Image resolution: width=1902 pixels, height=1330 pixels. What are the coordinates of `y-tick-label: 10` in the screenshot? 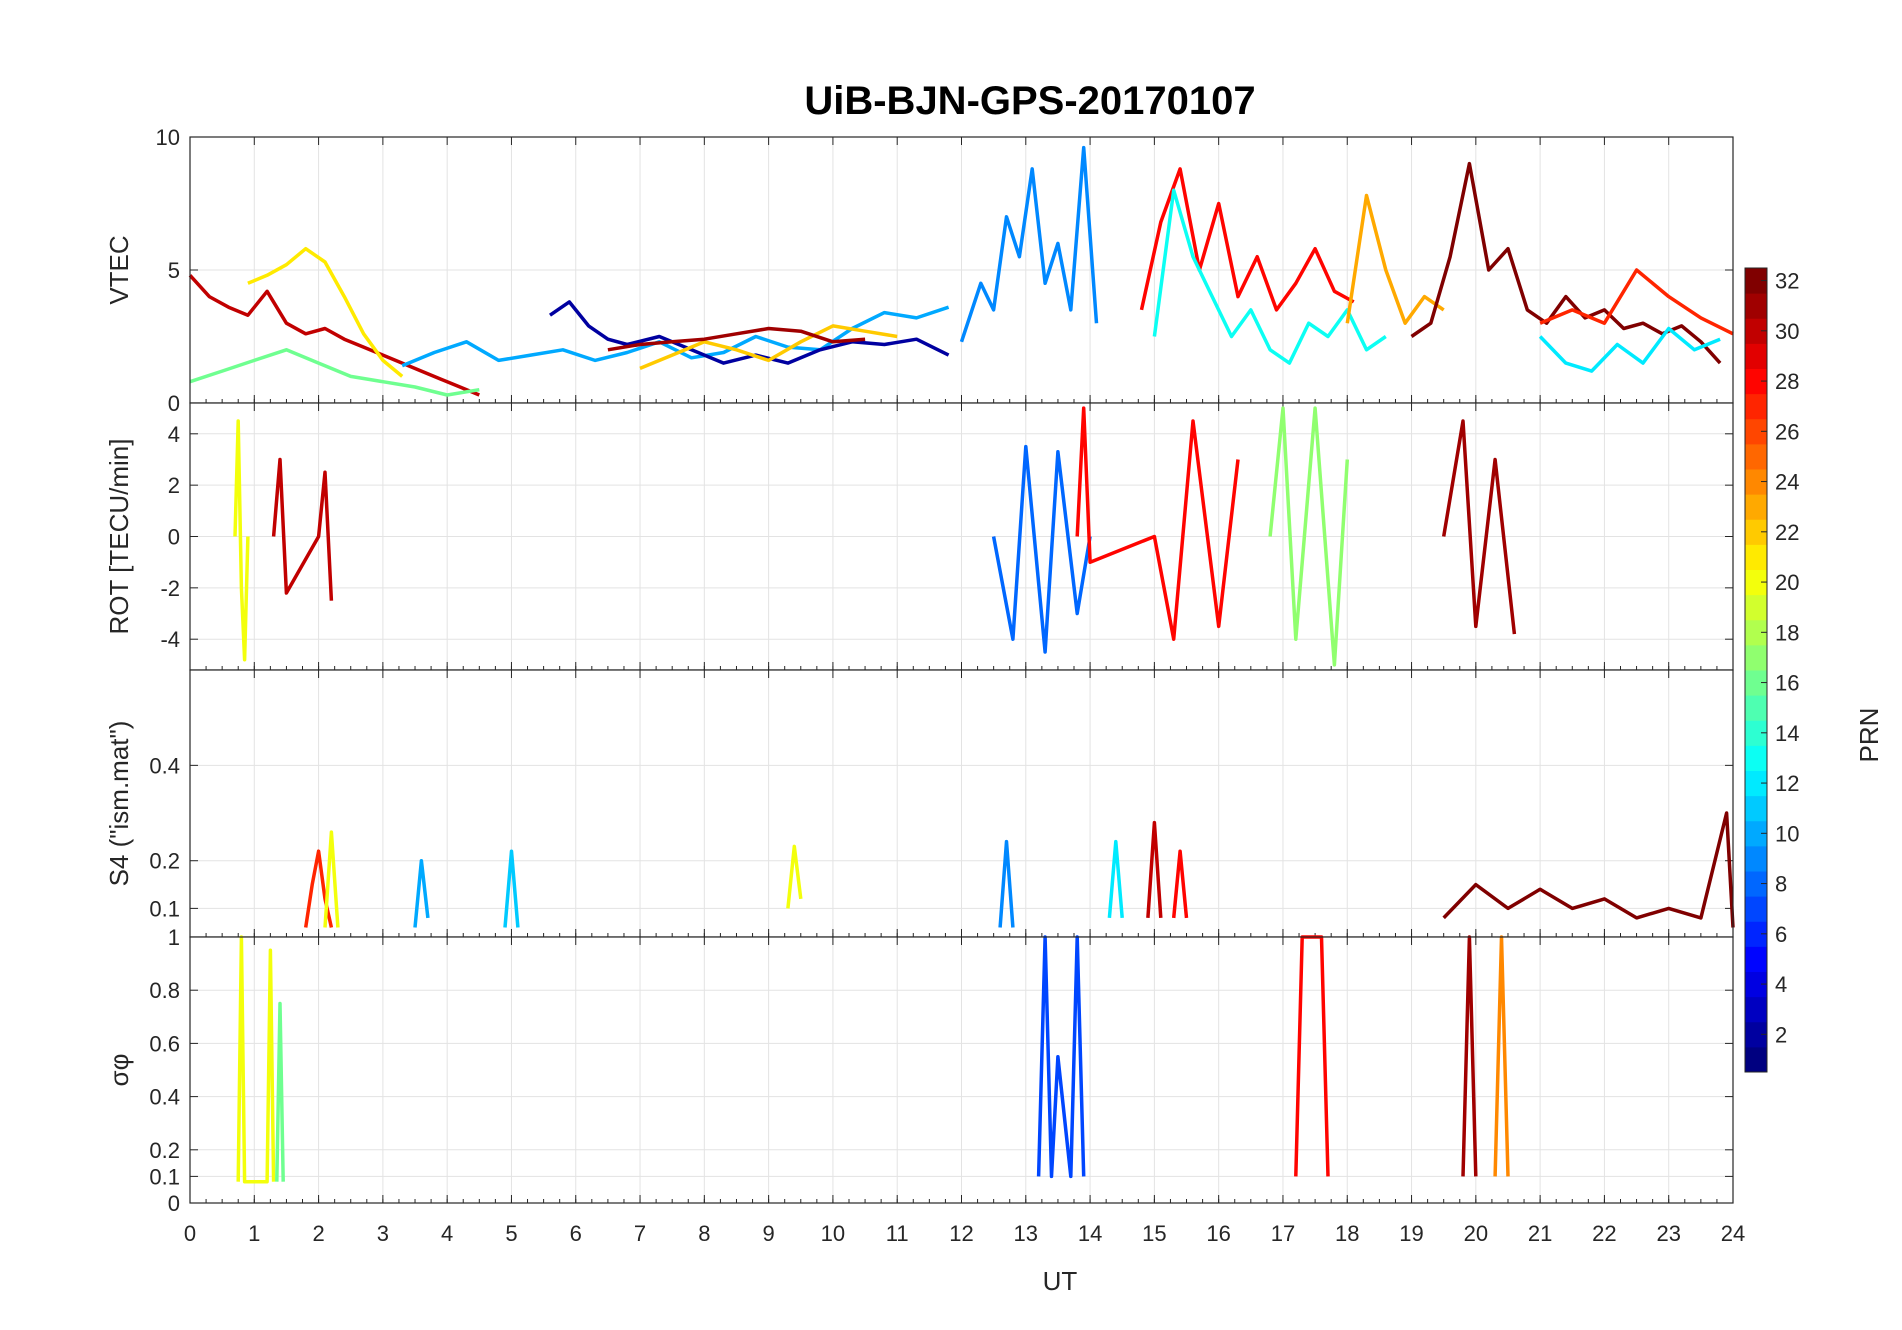 It's located at (168, 137).